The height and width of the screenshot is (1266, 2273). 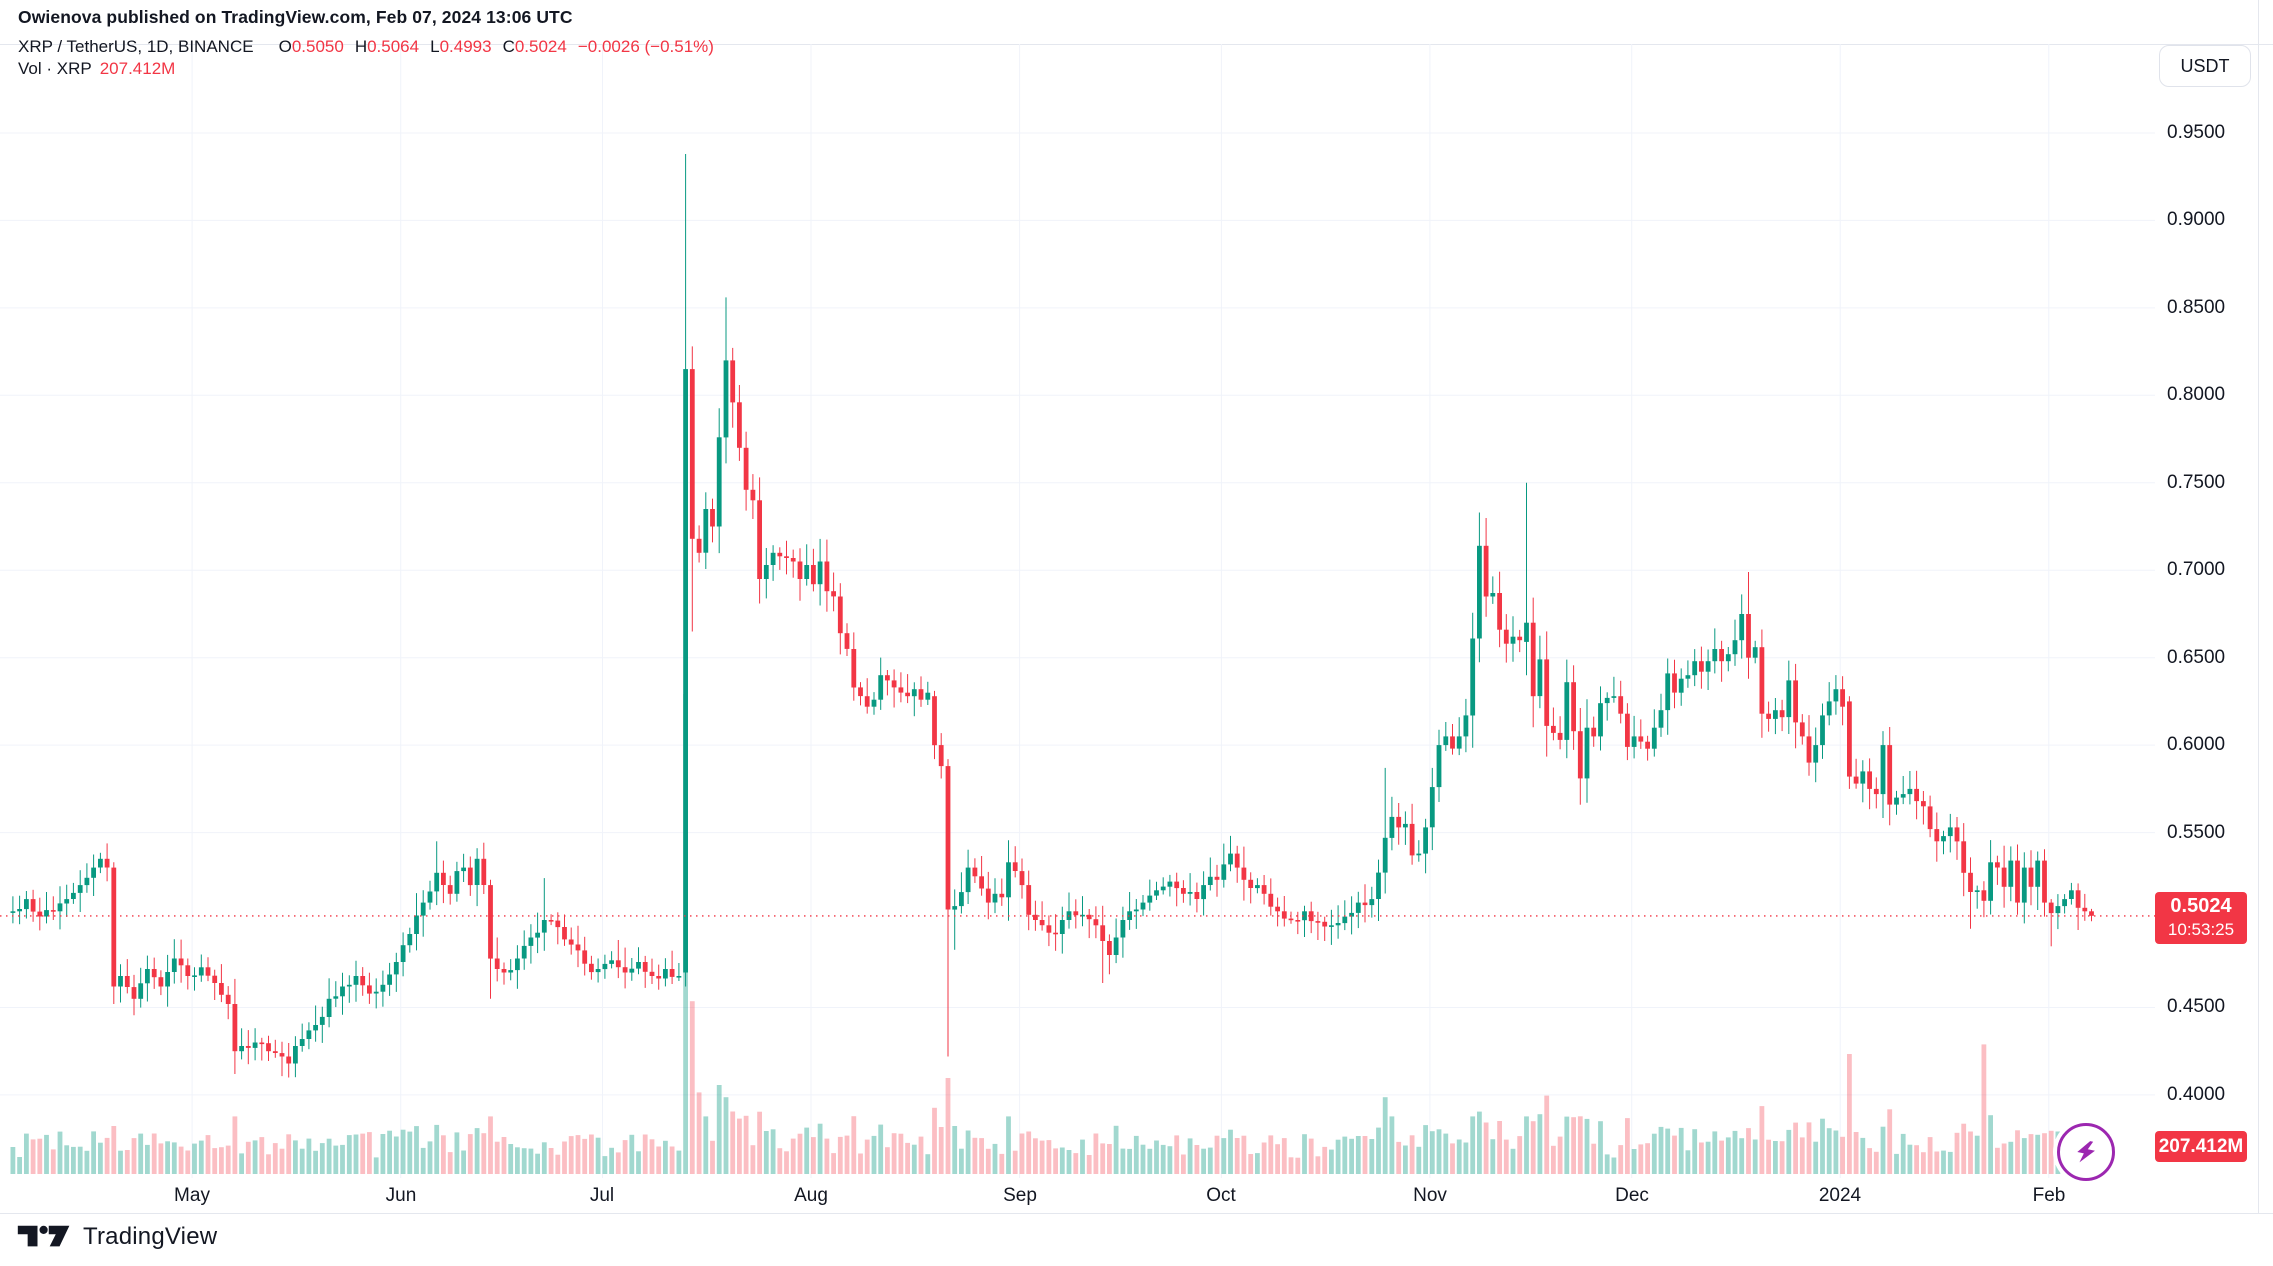 What do you see at coordinates (2196, 132) in the screenshot?
I see `price-tick-label: 0.9500` at bounding box center [2196, 132].